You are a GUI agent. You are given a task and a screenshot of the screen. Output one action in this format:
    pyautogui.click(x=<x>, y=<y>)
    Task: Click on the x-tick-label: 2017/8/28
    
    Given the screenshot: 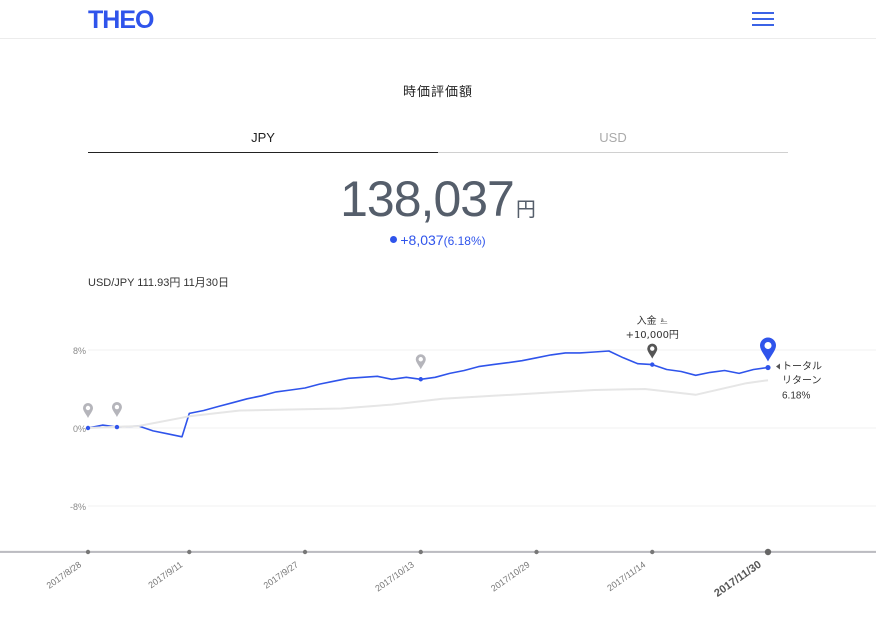 What is the action you would take?
    pyautogui.click(x=64, y=574)
    